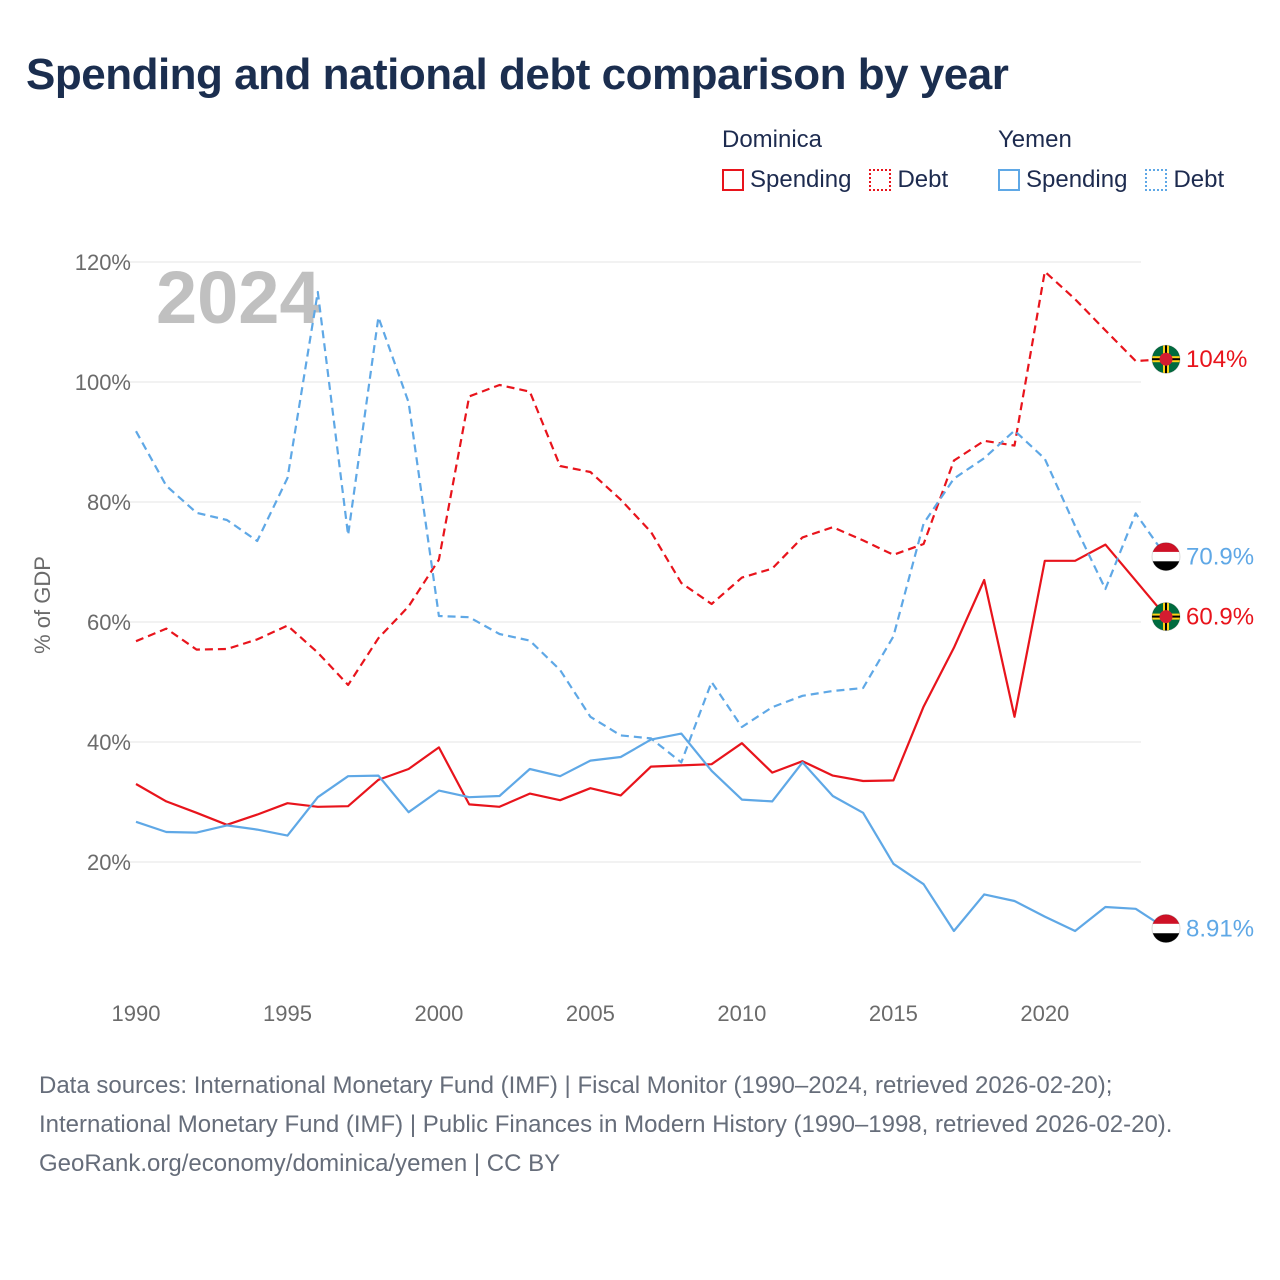 This screenshot has width=1280, height=1280. Describe the element at coordinates (772, 139) in the screenshot. I see `legend-group-title-dominica: Dominica` at that location.